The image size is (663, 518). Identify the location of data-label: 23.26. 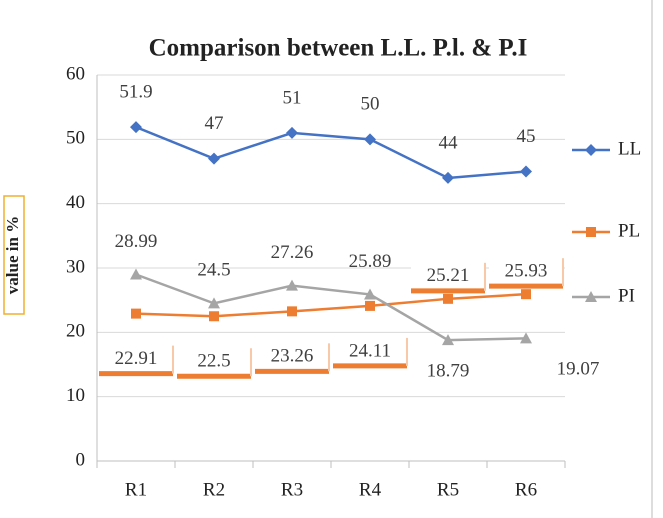
(292, 356).